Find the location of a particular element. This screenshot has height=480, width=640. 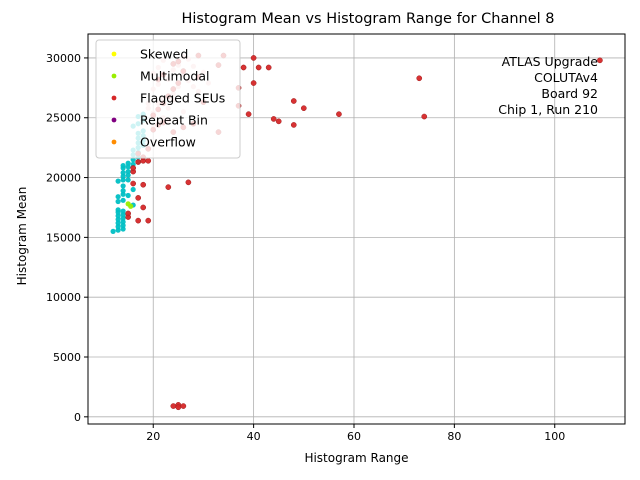

annotation-line: COLUTAv4 is located at coordinates (566, 77).